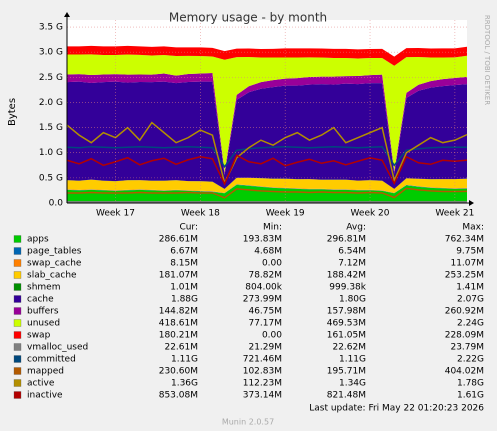 Image resolution: width=497 pixels, height=431 pixels. What do you see at coordinates (41, 384) in the screenshot?
I see `legend-label: active` at bounding box center [41, 384].